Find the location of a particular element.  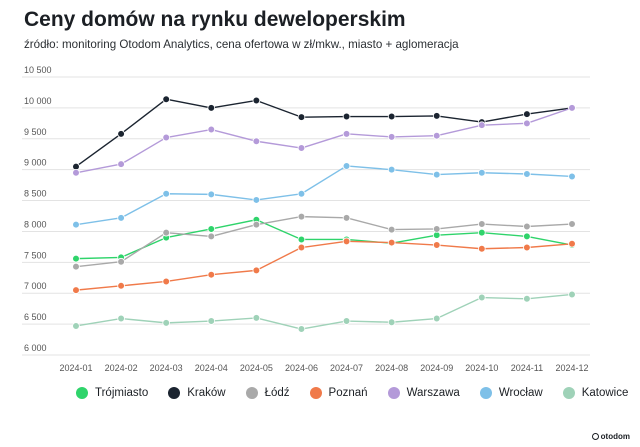

series-line-warszawa is located at coordinates (324, 140).